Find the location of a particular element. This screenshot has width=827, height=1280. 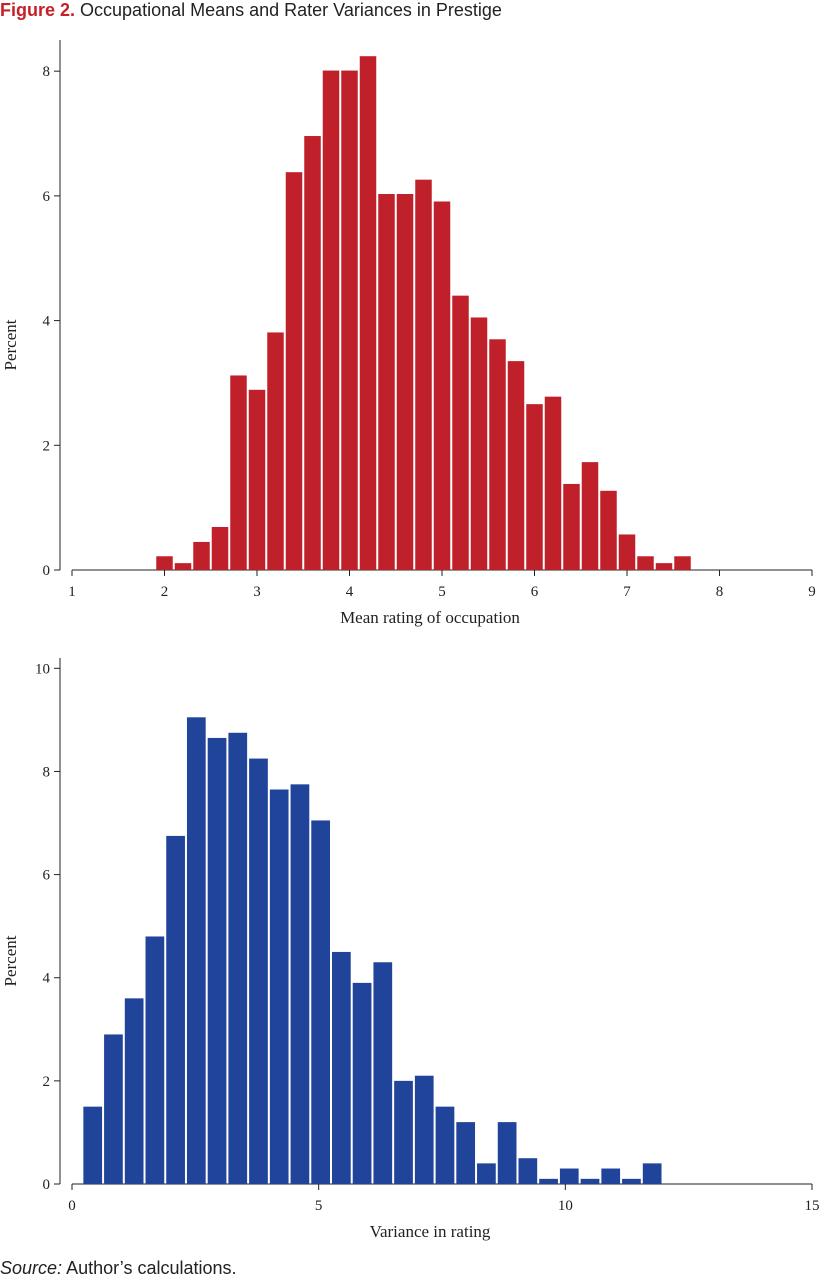

x-tick-label: 6 is located at coordinates (535, 592).